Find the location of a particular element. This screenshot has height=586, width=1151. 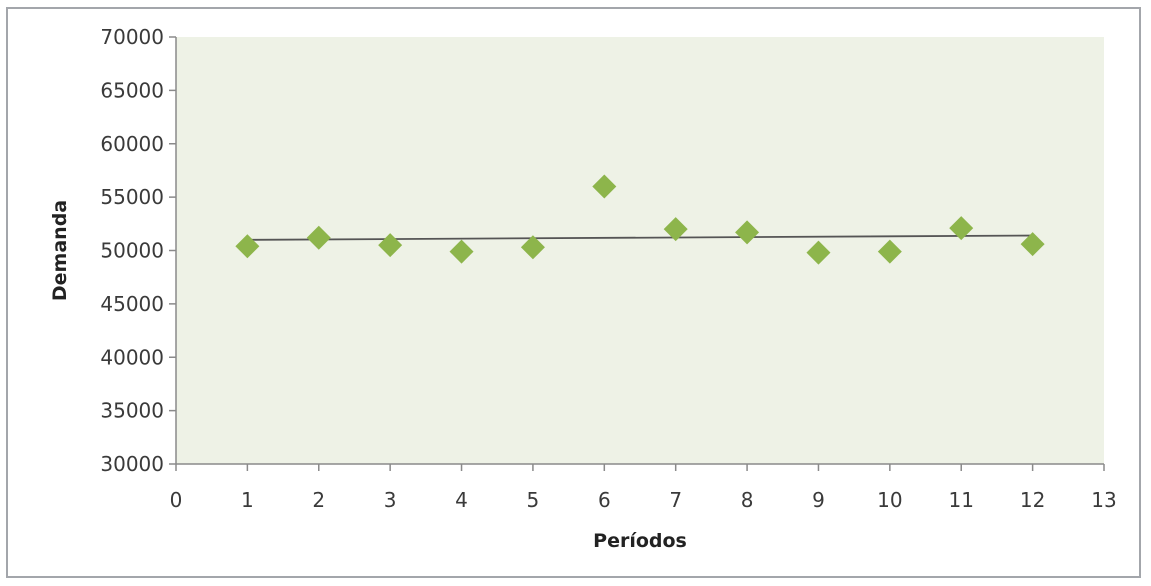

x-tick-label: 3 is located at coordinates (390, 500).